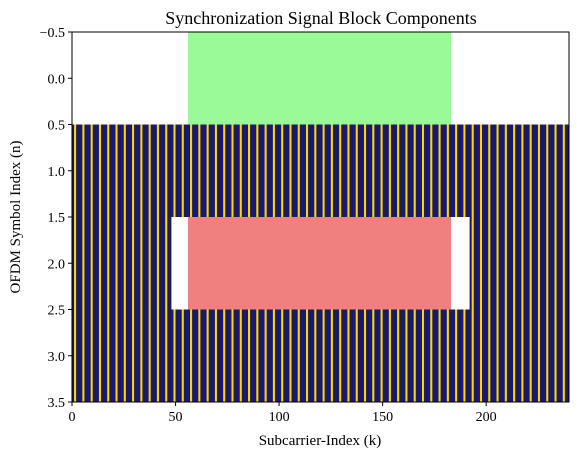 The width and height of the screenshot is (577, 459). Describe the element at coordinates (57, 126) in the screenshot. I see `y-tick-label: 0.5` at that location.